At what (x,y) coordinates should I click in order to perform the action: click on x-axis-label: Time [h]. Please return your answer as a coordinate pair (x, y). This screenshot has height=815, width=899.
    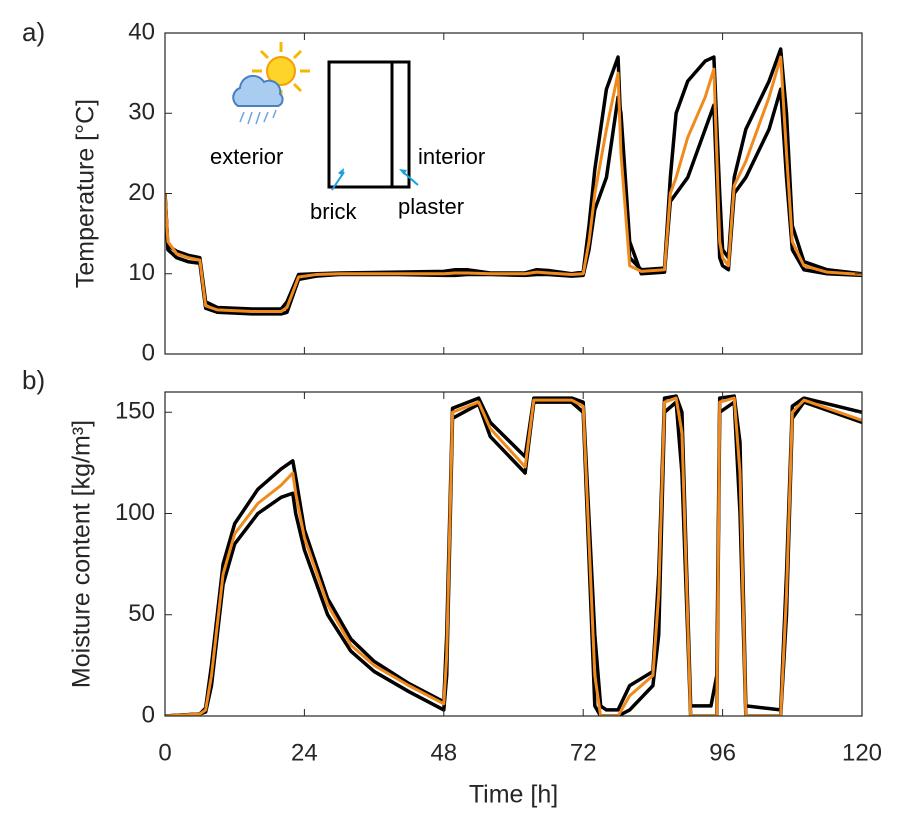
    Looking at the image, I should click on (513, 795).